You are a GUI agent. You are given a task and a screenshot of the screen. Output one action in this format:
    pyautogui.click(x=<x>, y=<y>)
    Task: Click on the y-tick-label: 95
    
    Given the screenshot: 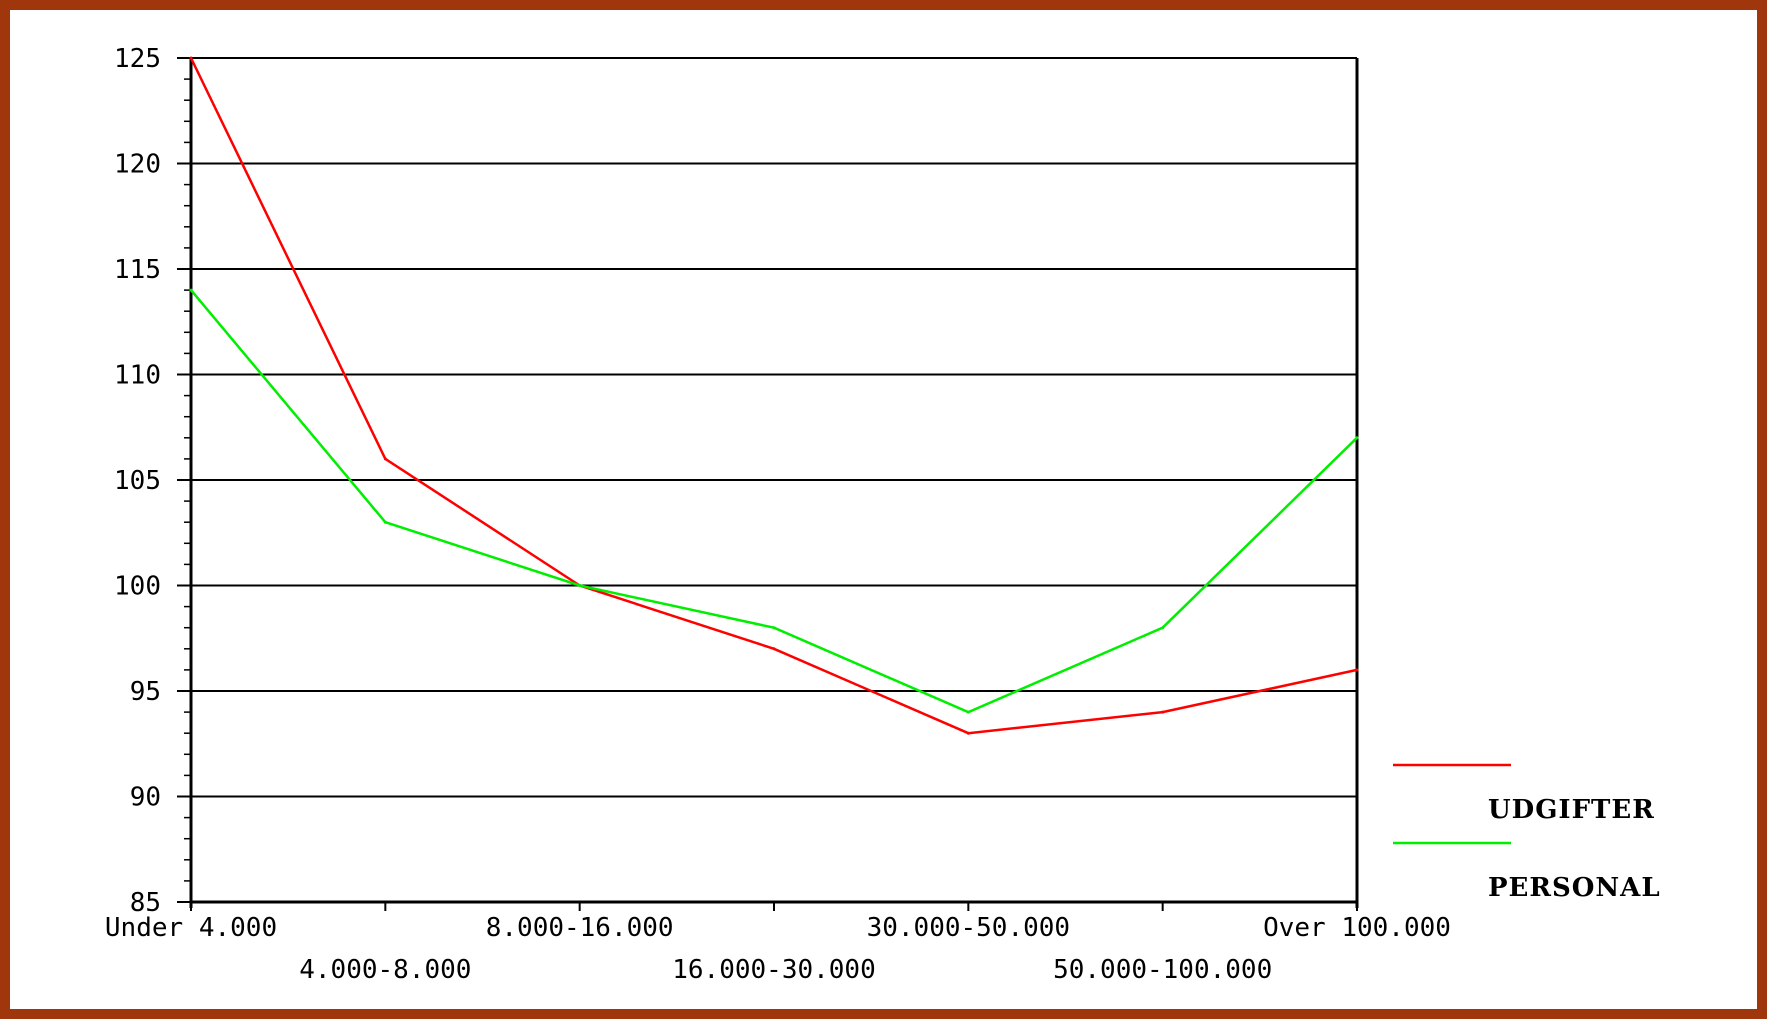 What is the action you would take?
    pyautogui.click(x=145, y=692)
    